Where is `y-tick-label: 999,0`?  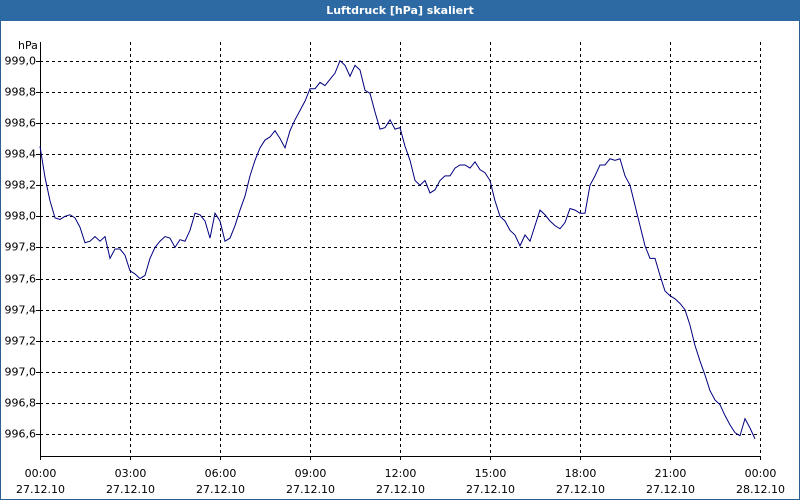 y-tick-label: 999,0 is located at coordinates (21, 61).